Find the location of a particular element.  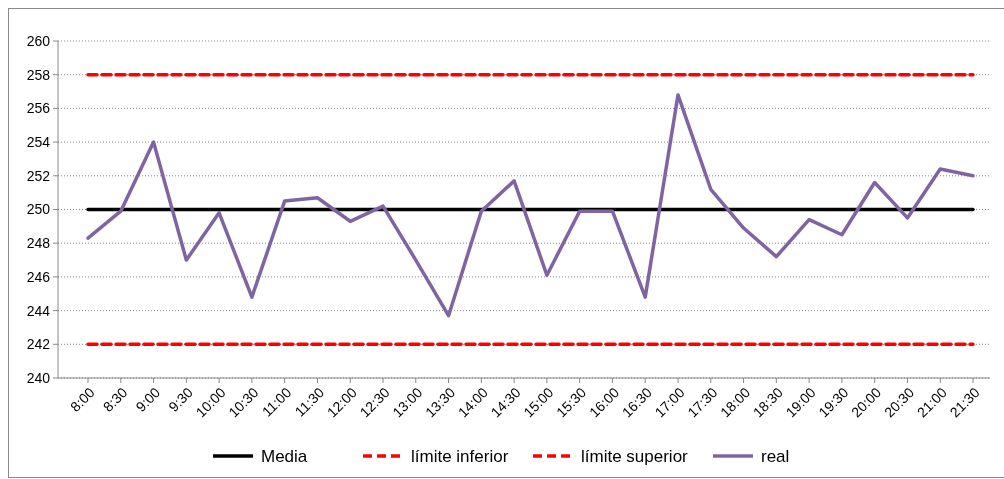

y-tick-label: 252 is located at coordinates (38, 175).